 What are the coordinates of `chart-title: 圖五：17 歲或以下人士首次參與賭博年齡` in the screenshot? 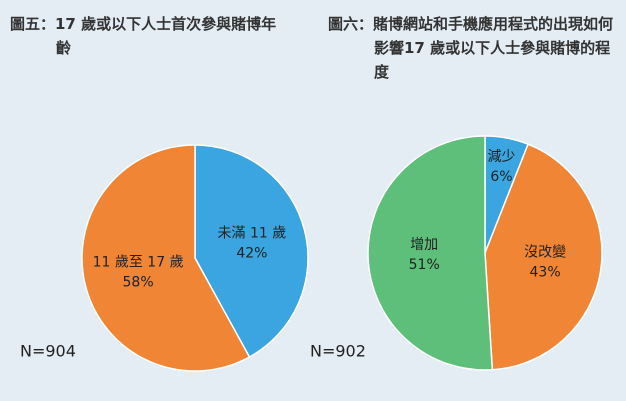 It's located at (143, 36).